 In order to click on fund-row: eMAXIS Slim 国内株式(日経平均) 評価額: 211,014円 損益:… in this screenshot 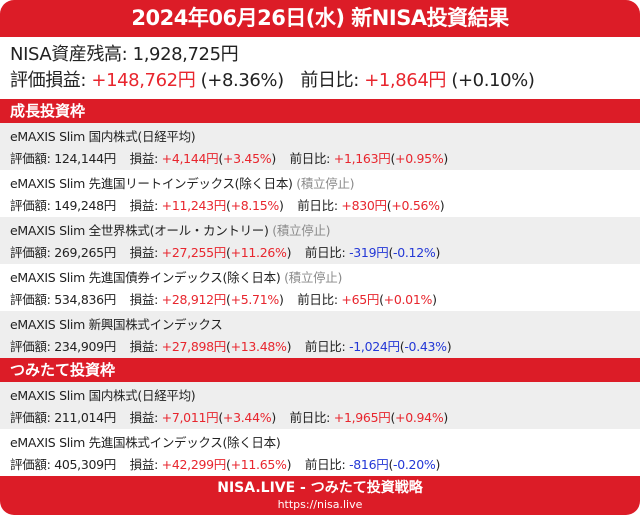, I will do `click(320, 405)`.